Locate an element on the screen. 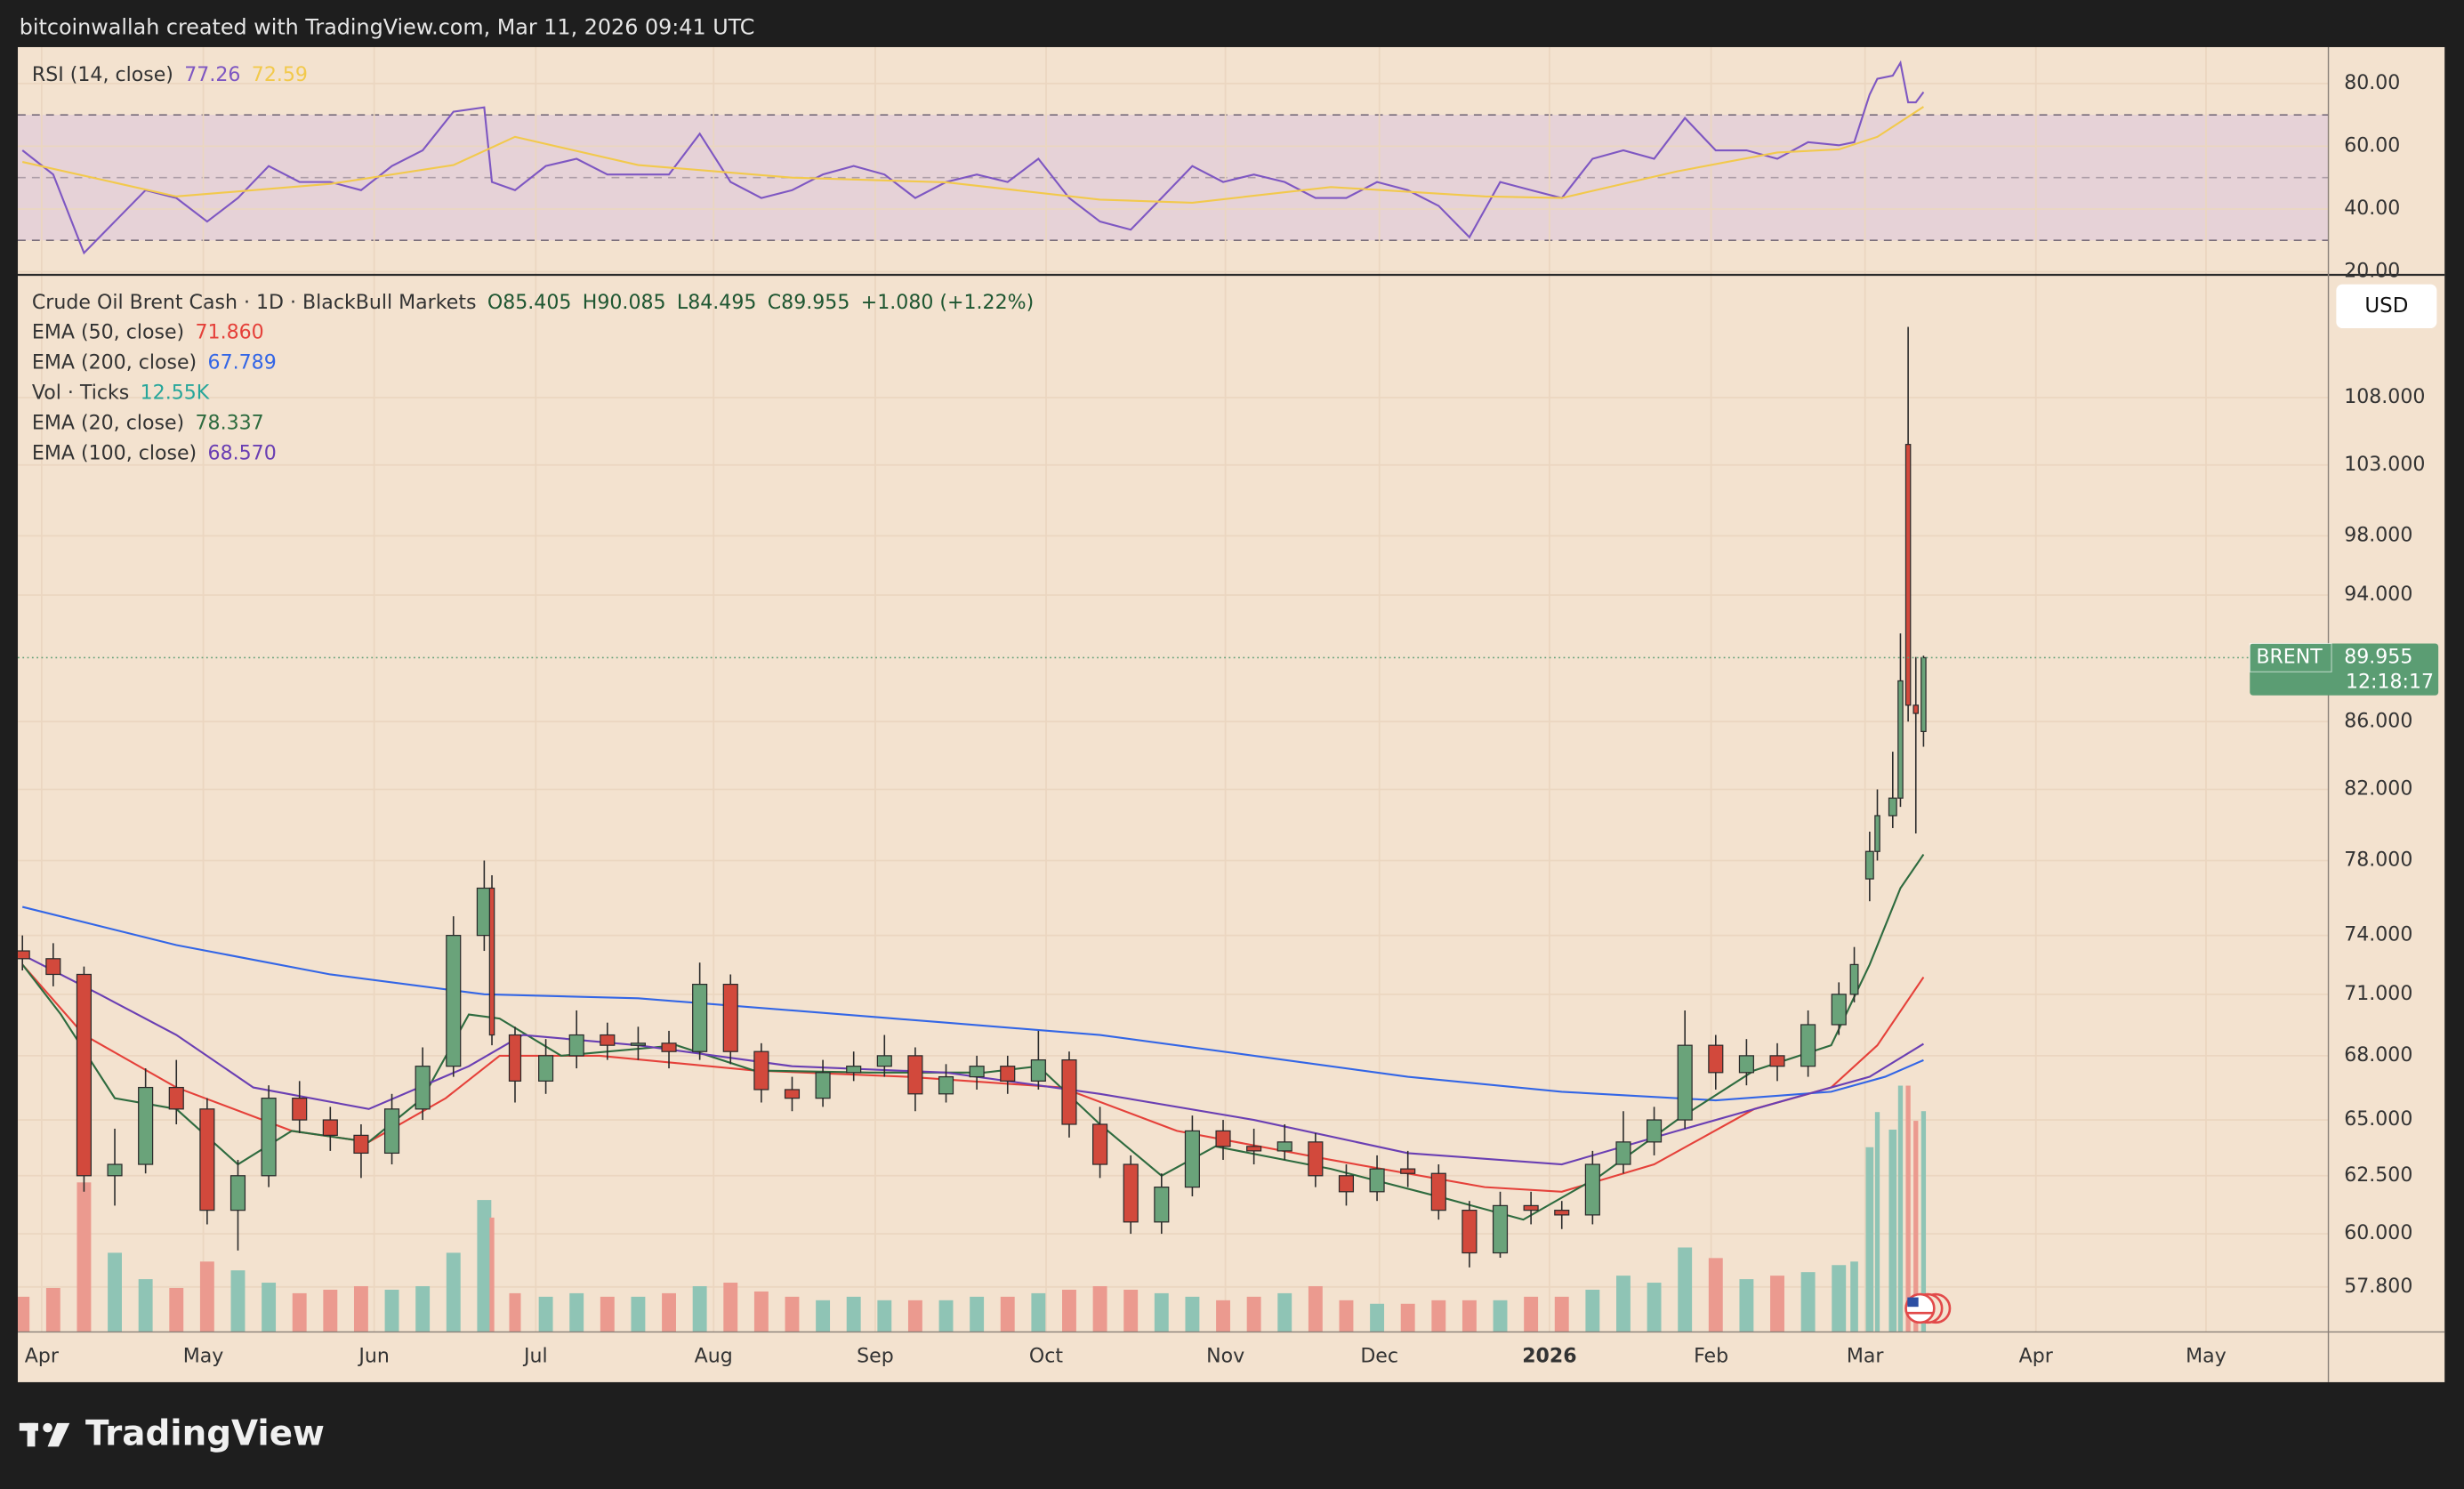 The image size is (2464, 1489). y-tick-label: 103.000 is located at coordinates (2385, 465).